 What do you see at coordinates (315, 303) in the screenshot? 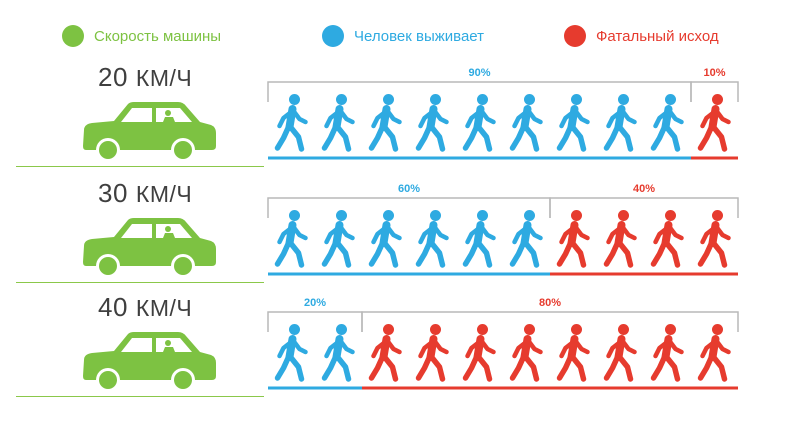
I see `survive-percent-label: 20%` at bounding box center [315, 303].